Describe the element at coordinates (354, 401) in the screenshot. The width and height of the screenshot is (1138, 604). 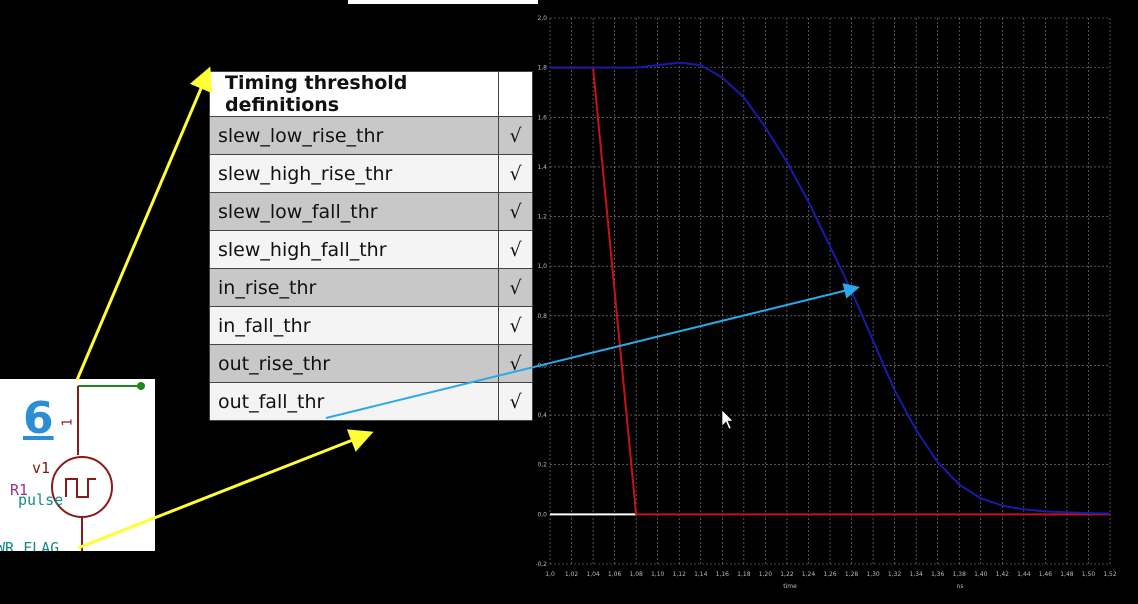
I see `threshold-name: out_fall_thr` at that location.